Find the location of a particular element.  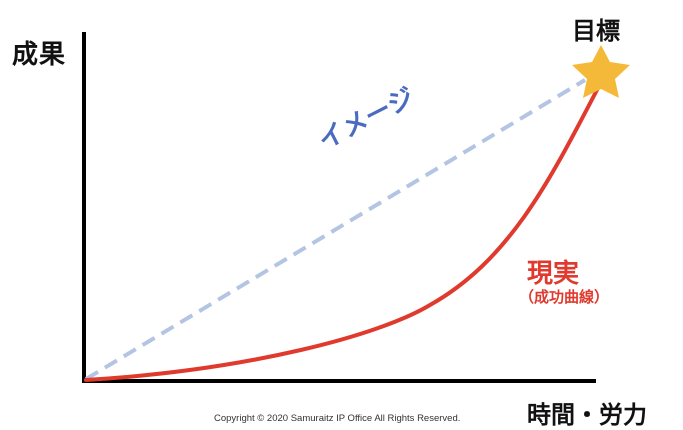

reality-curve-sublabel: （成功曲線） is located at coordinates (564, 297).